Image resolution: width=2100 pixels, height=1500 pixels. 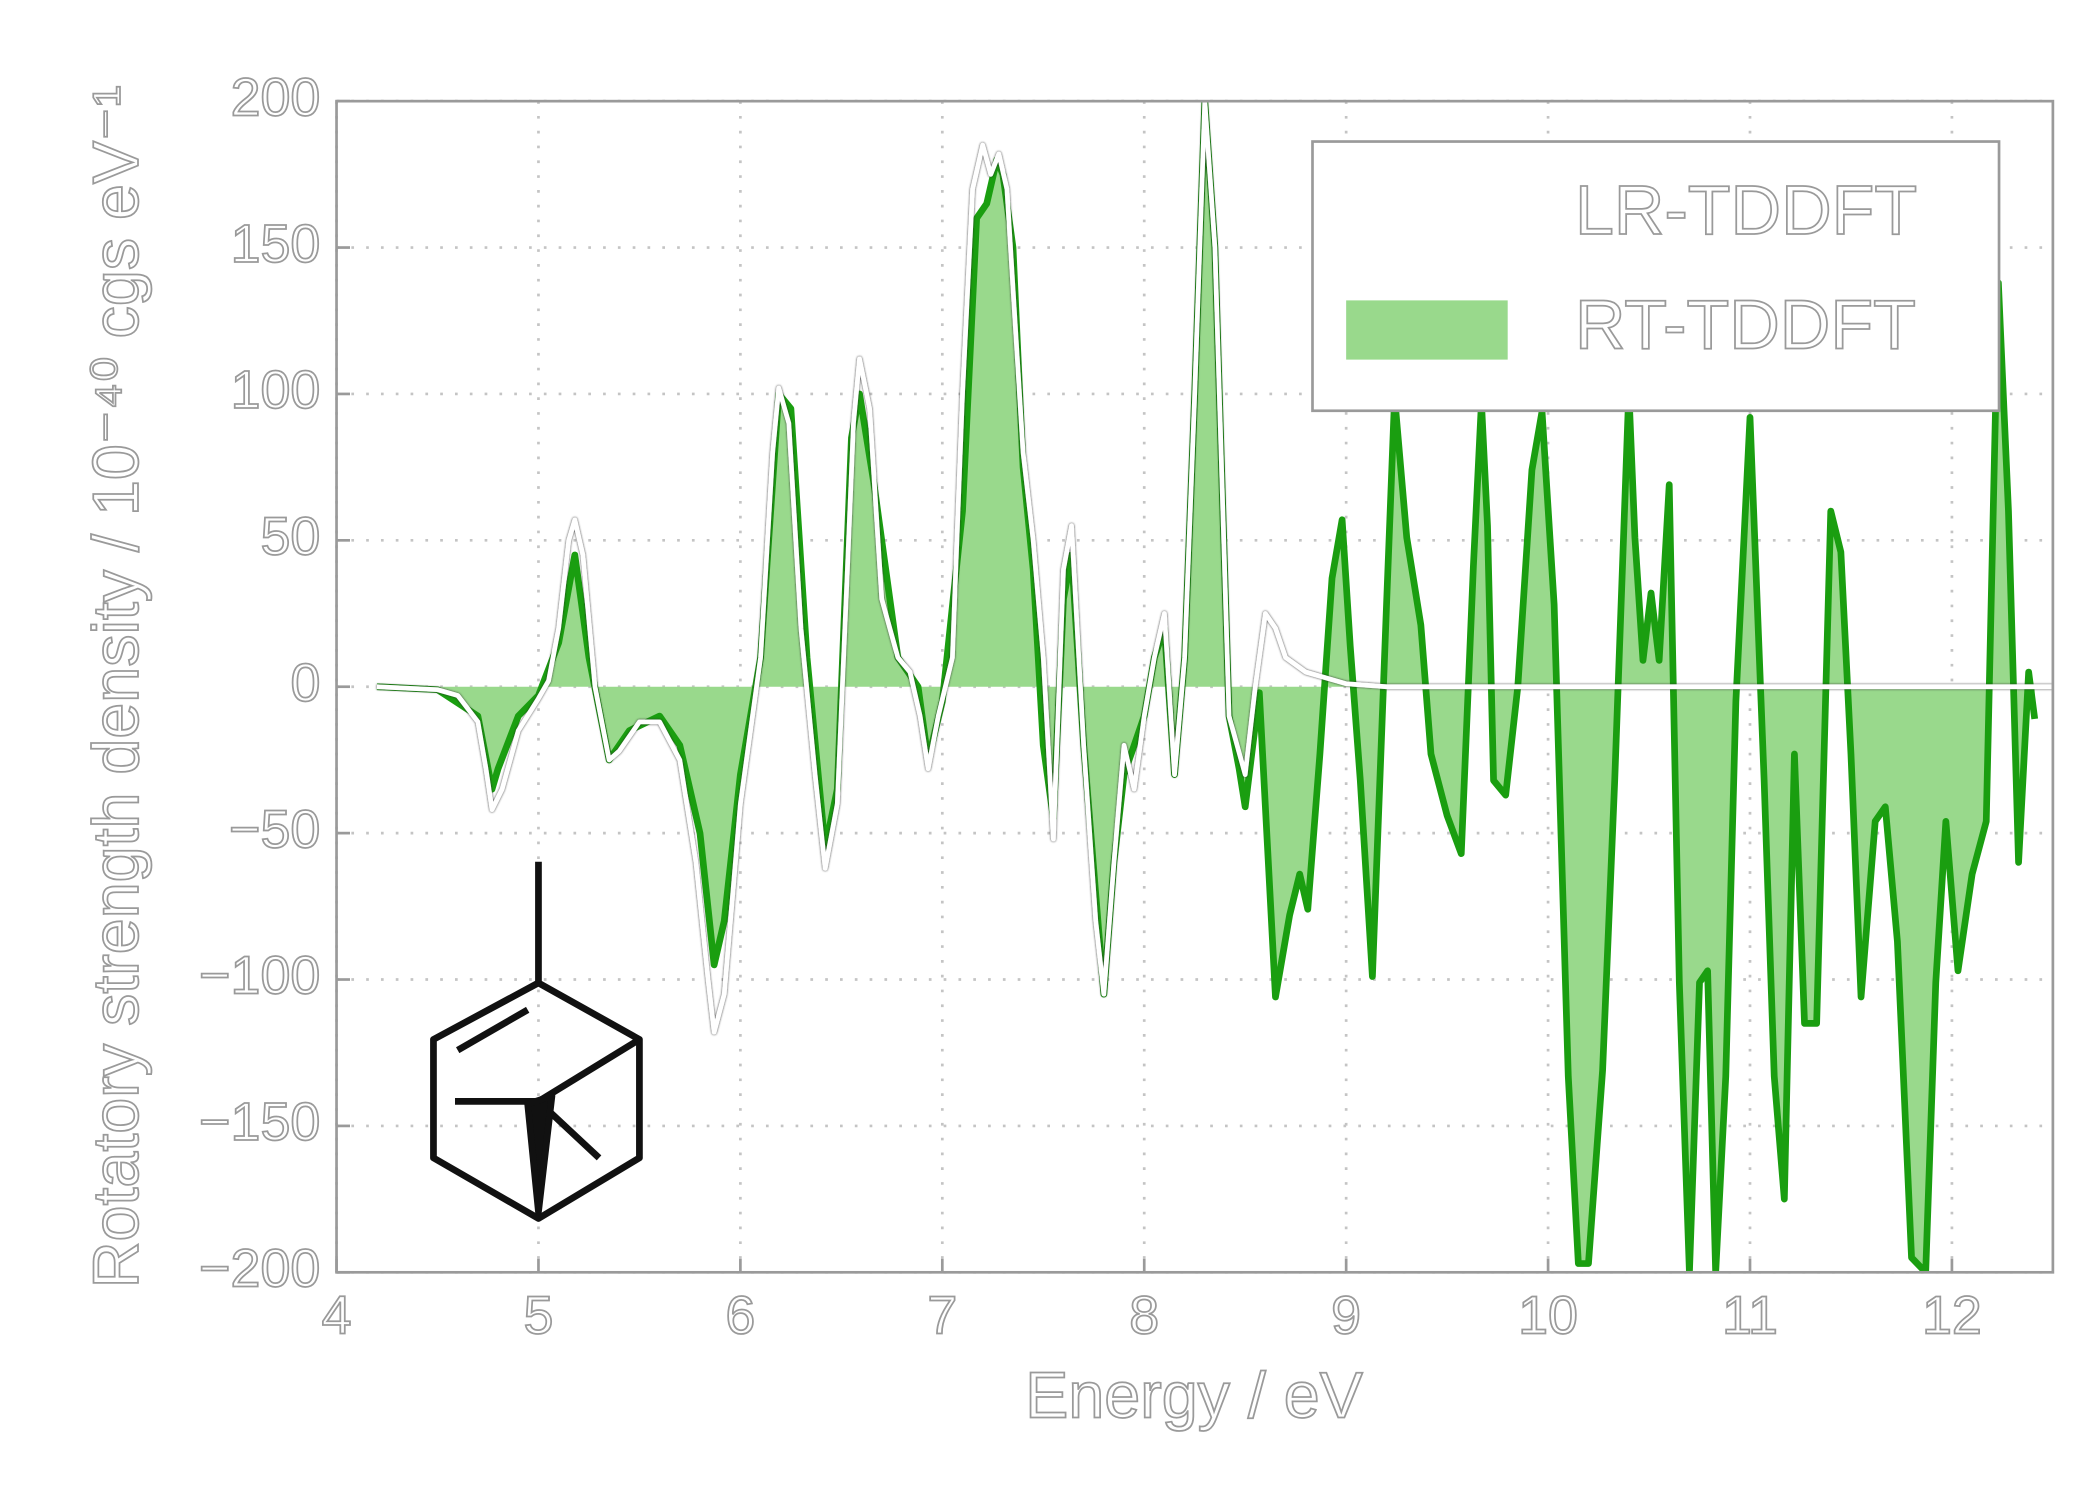 I want to click on legend: LR-TDDFT RT-TDDFT, so click(x=1656, y=276).